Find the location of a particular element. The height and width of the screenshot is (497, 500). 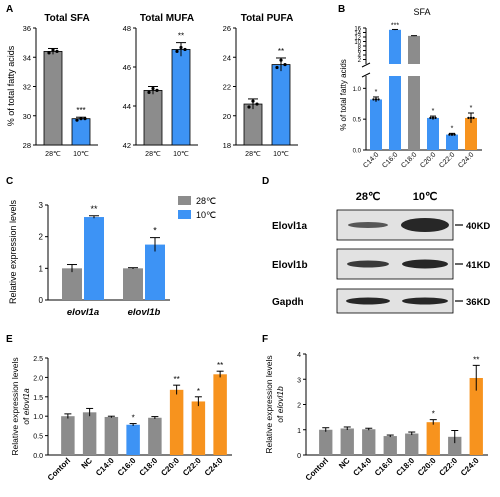

panel-d-blot-size-label: 40KD is located at coordinates (478, 226).